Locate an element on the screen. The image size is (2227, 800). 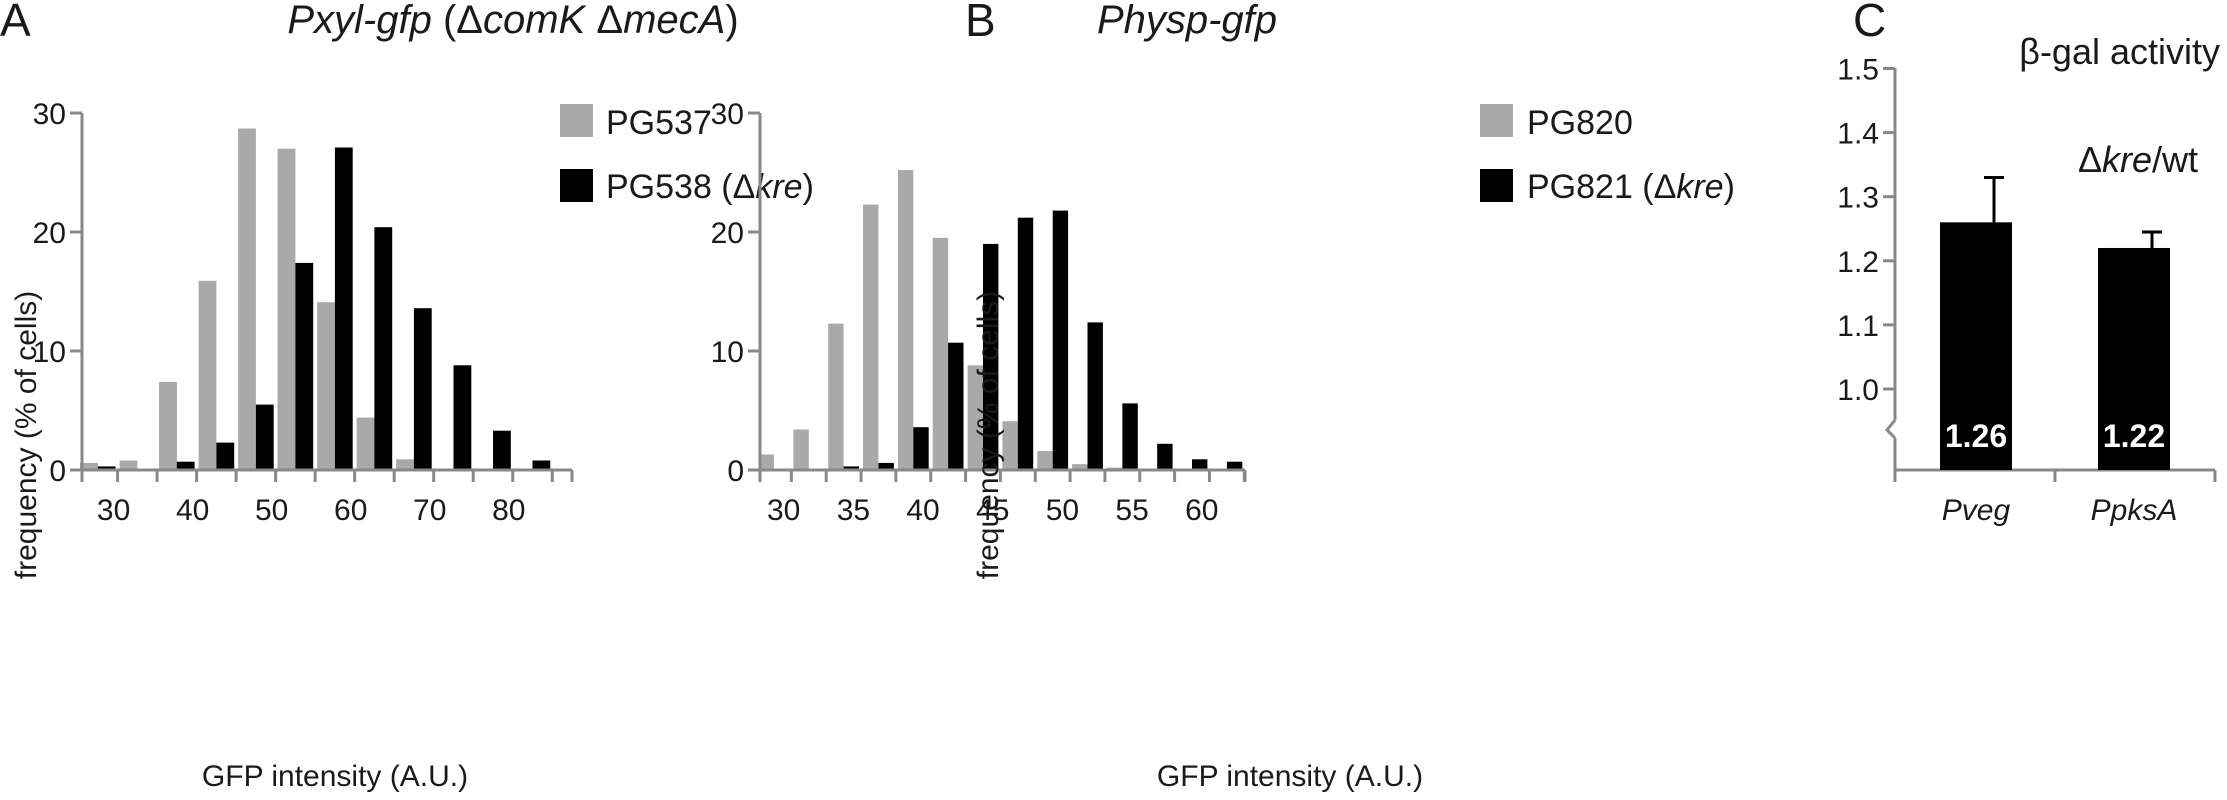
axis-break-mark is located at coordinates (1890, 429).